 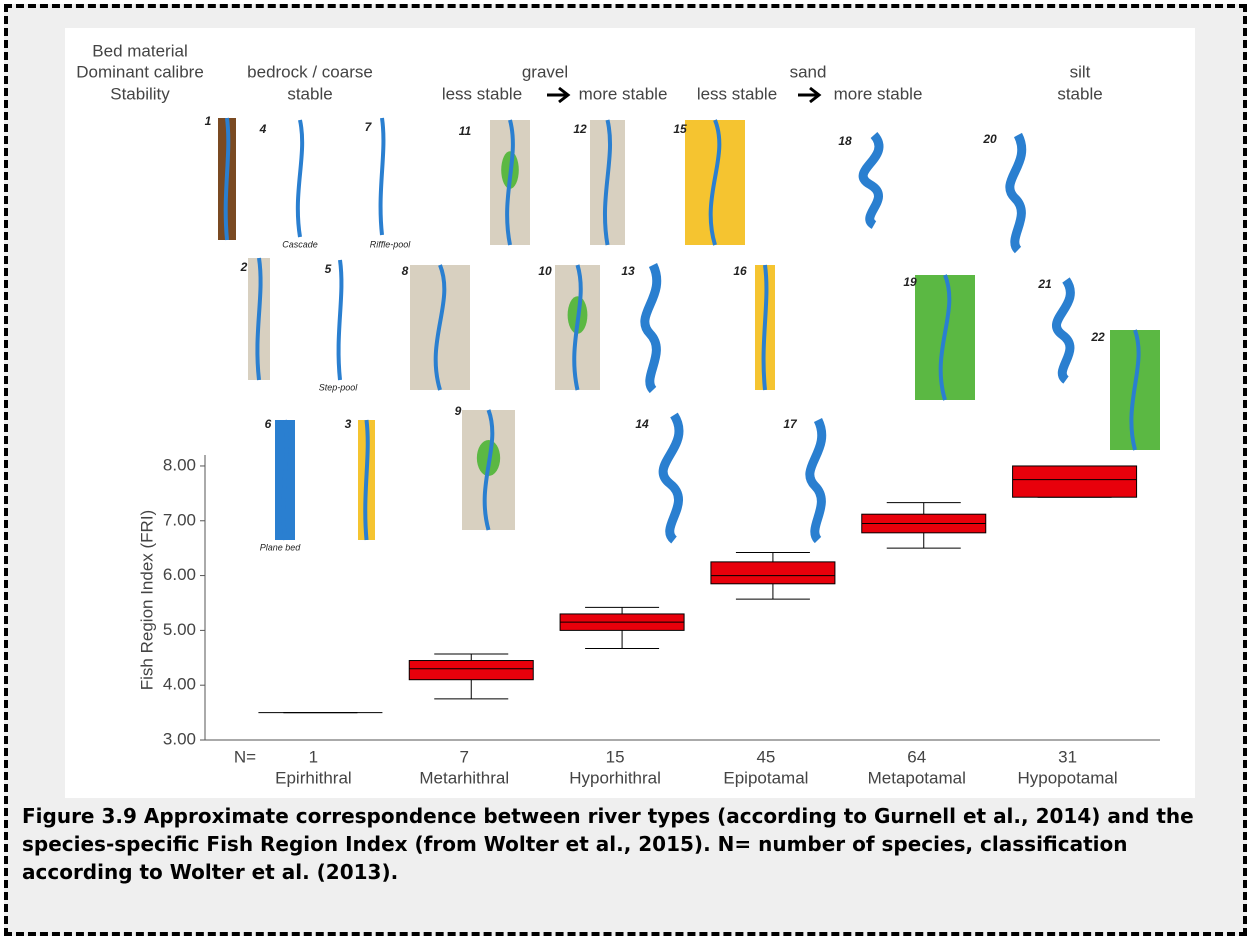 I want to click on river-type-number: 19, so click(x=910, y=282).